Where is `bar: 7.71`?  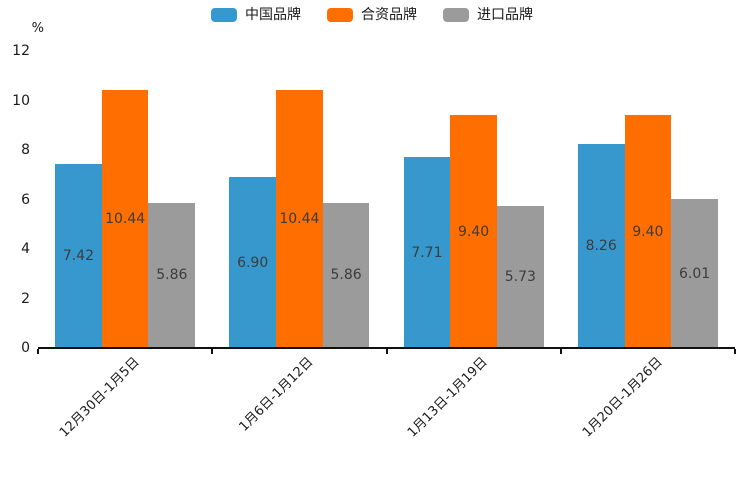 bar: 7.71 is located at coordinates (427, 252).